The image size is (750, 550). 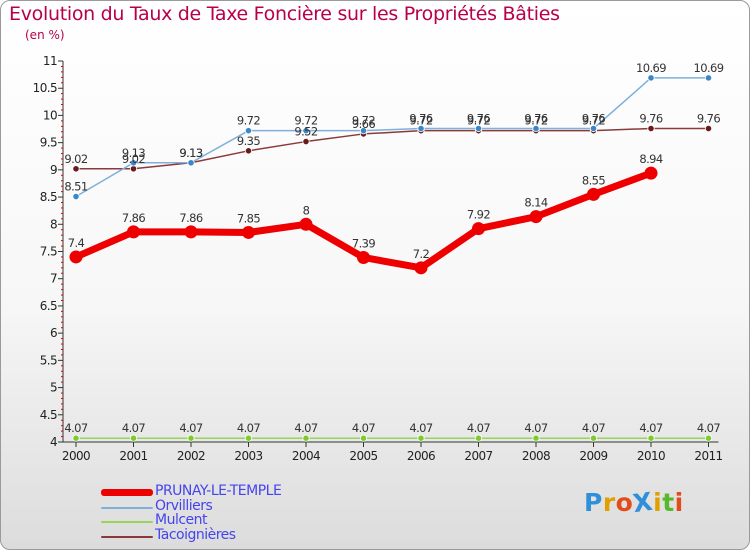 I want to click on data-label-prunay-le-temple: 8, so click(x=306, y=210).